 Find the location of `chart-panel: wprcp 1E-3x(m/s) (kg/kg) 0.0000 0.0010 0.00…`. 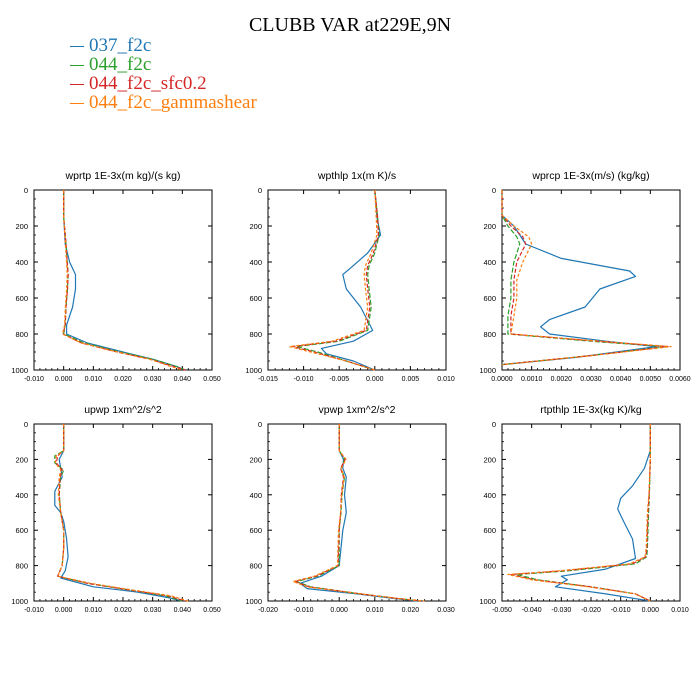

chart-panel: wprcp 1E-3x(m/s) (kg/kg) 0.0000 0.0010 0.00… is located at coordinates (584, 276).